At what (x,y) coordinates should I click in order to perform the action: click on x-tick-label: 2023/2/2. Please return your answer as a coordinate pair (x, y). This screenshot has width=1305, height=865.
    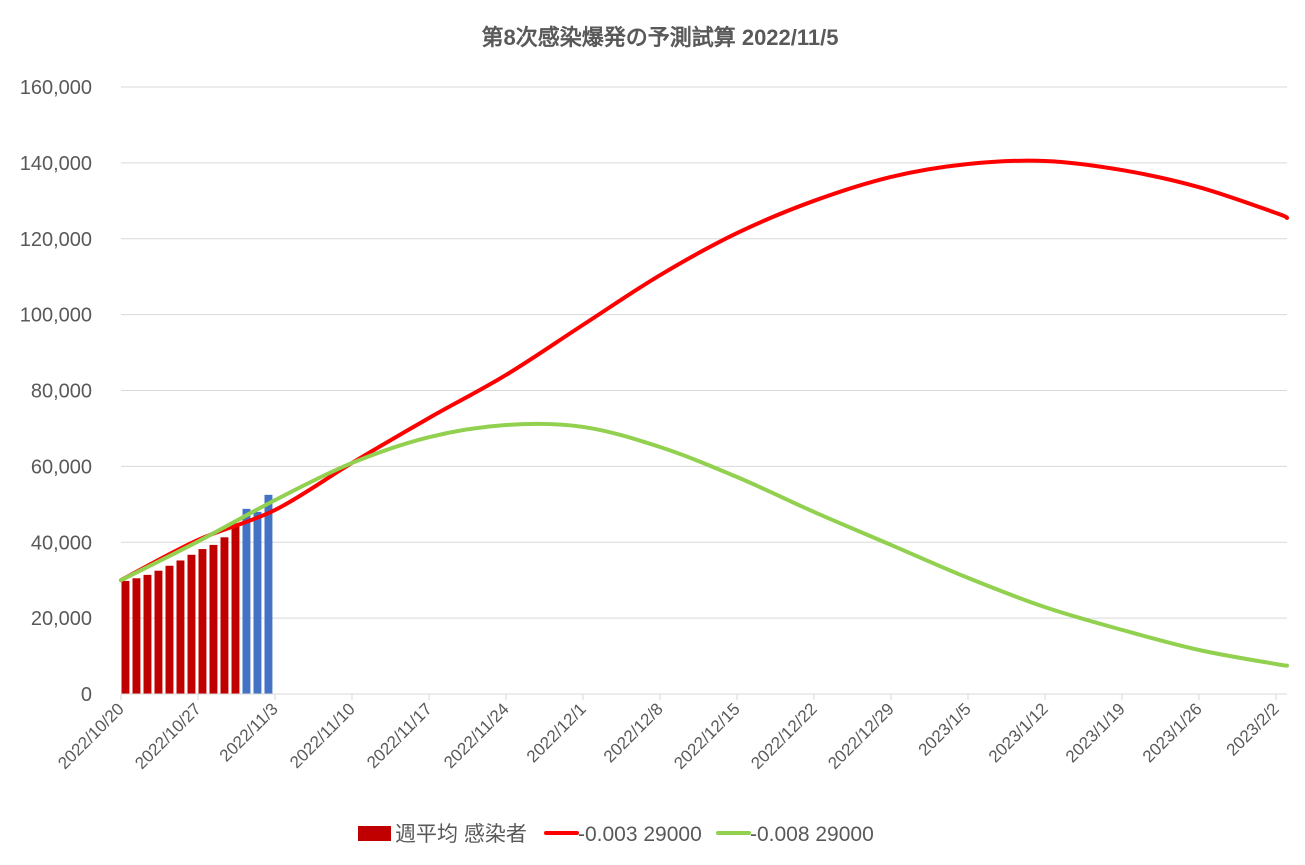
    Looking at the image, I should click on (1253, 729).